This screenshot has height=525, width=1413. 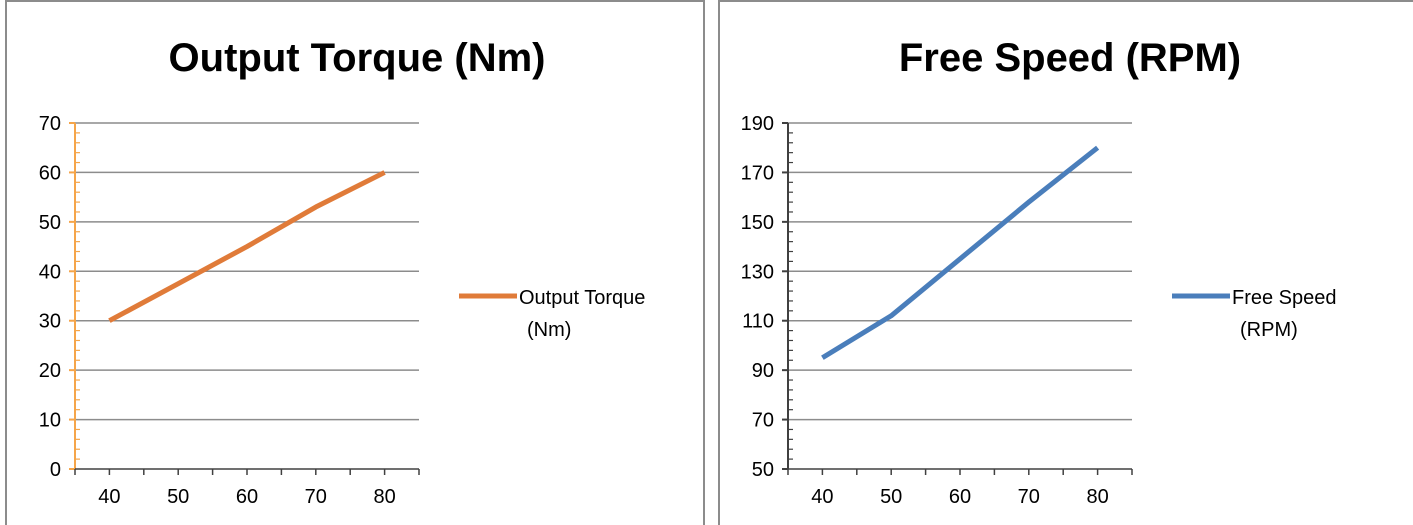 I want to click on legend-label: Output Torque, so click(x=582, y=298).